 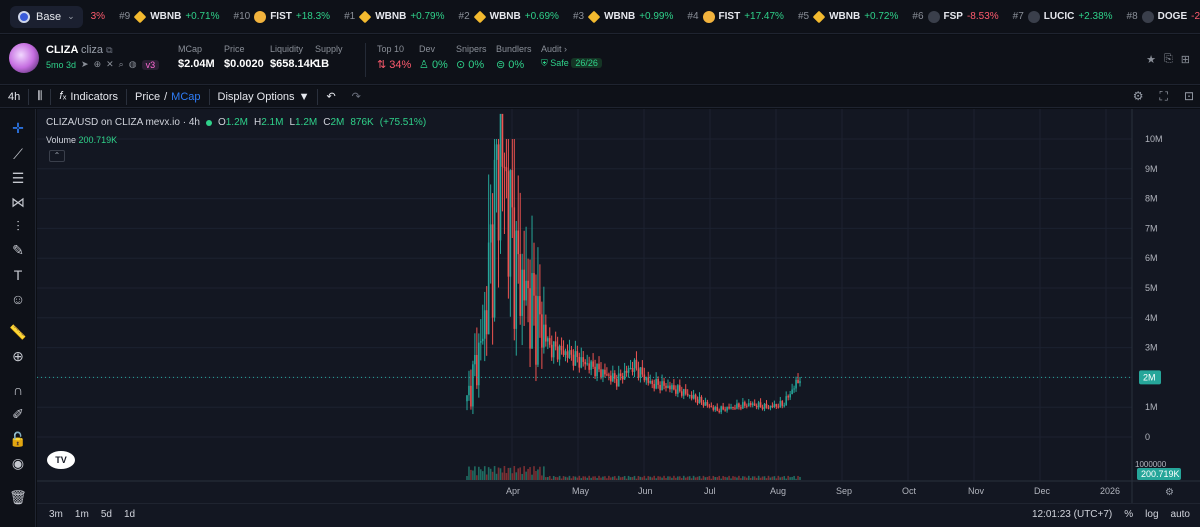 I want to click on search-icon: ⌕, so click(x=121, y=64).